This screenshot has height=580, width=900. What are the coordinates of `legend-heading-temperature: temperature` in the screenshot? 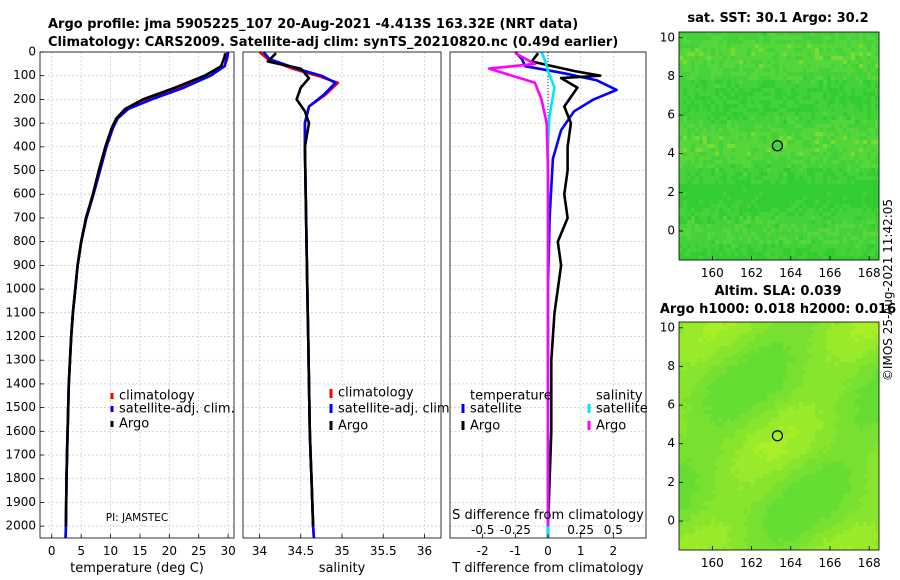 It's located at (511, 396).